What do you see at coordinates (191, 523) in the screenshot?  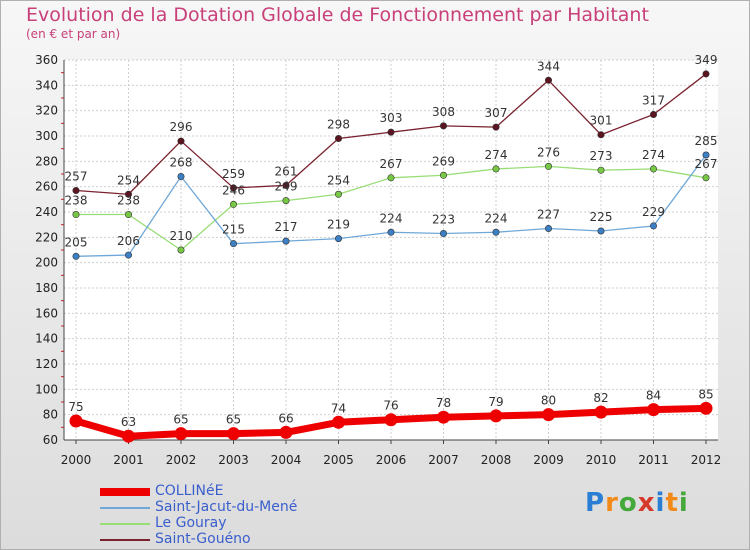 I see `legend-label: Le Gouray` at bounding box center [191, 523].